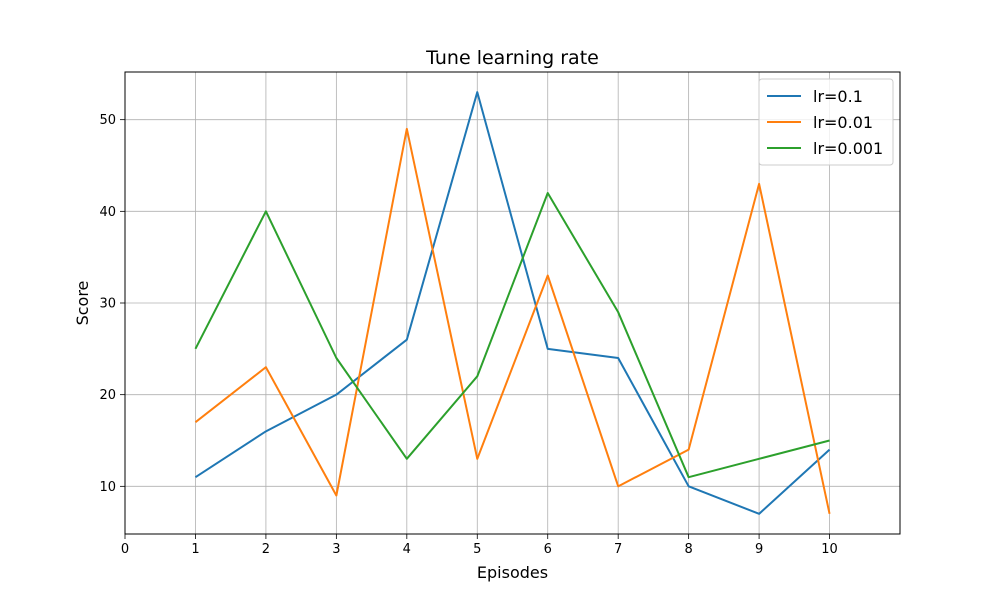 The image size is (1000, 600). Describe the element at coordinates (618, 549) in the screenshot. I see `x-tick-label: 7` at that location.